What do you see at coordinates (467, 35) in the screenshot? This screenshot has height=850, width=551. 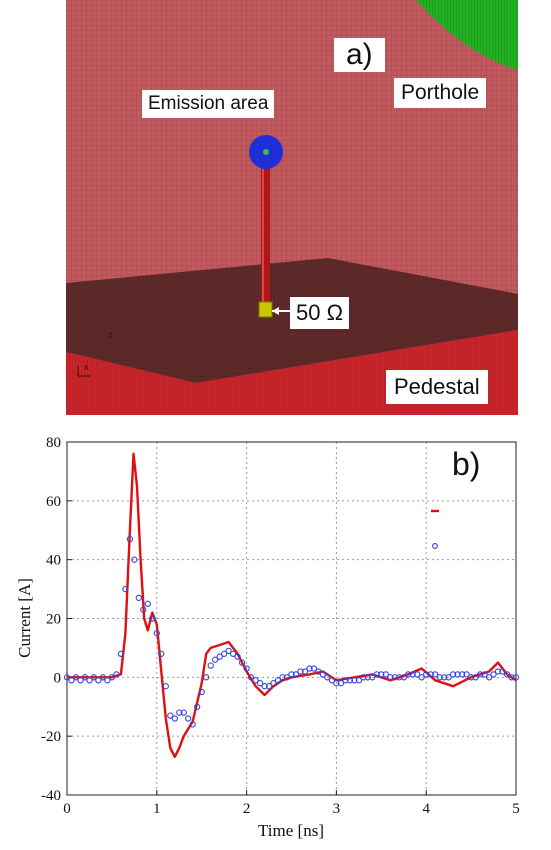 I see `porthole-region` at bounding box center [467, 35].